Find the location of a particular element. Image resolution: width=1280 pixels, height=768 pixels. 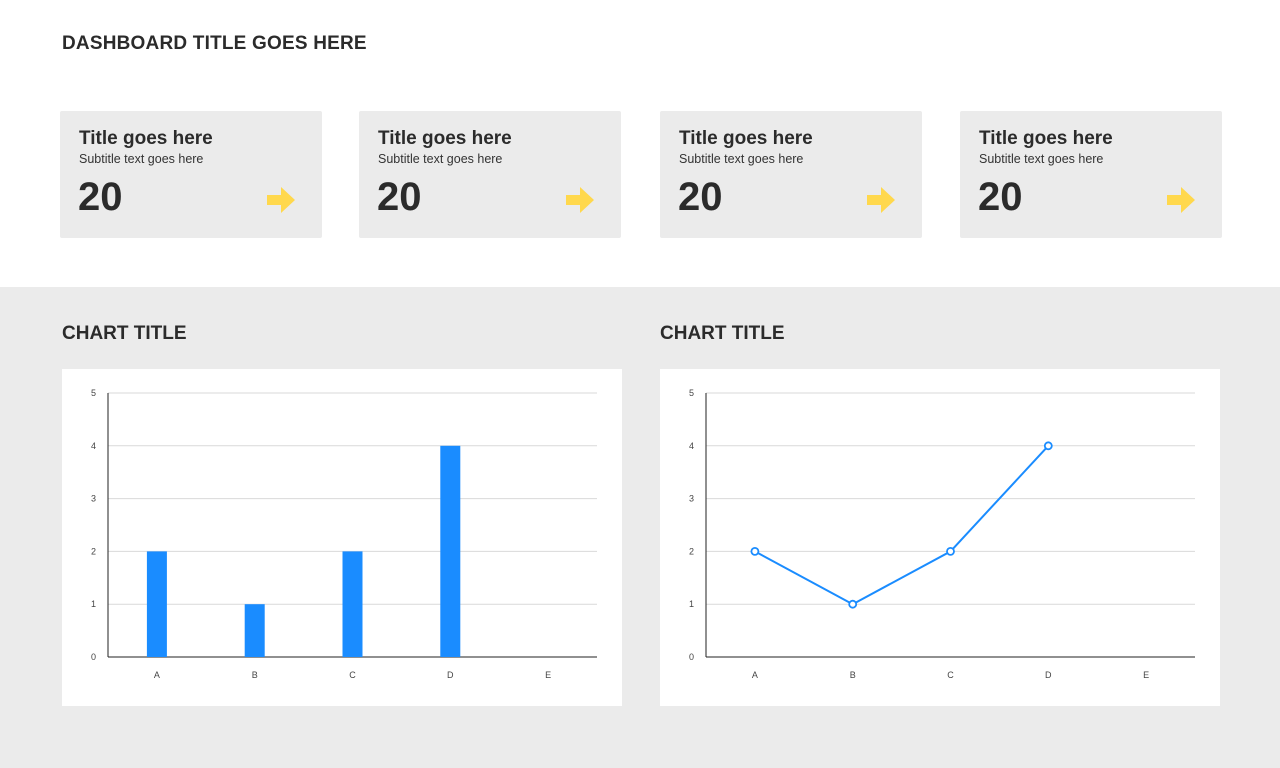

dashboard-title: DASHBOARD TITLE GOES HERE is located at coordinates (214, 43).